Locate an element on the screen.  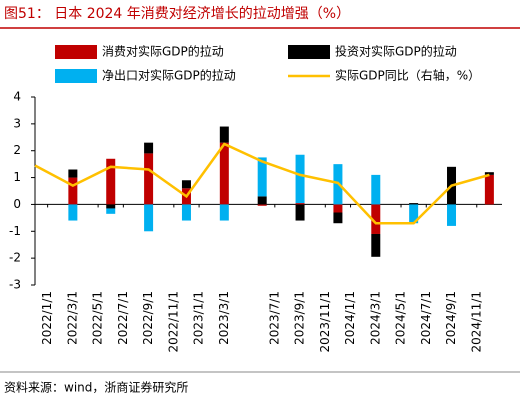
source: 资料来源：wind，浙商证券研究所 is located at coordinates (96, 387).